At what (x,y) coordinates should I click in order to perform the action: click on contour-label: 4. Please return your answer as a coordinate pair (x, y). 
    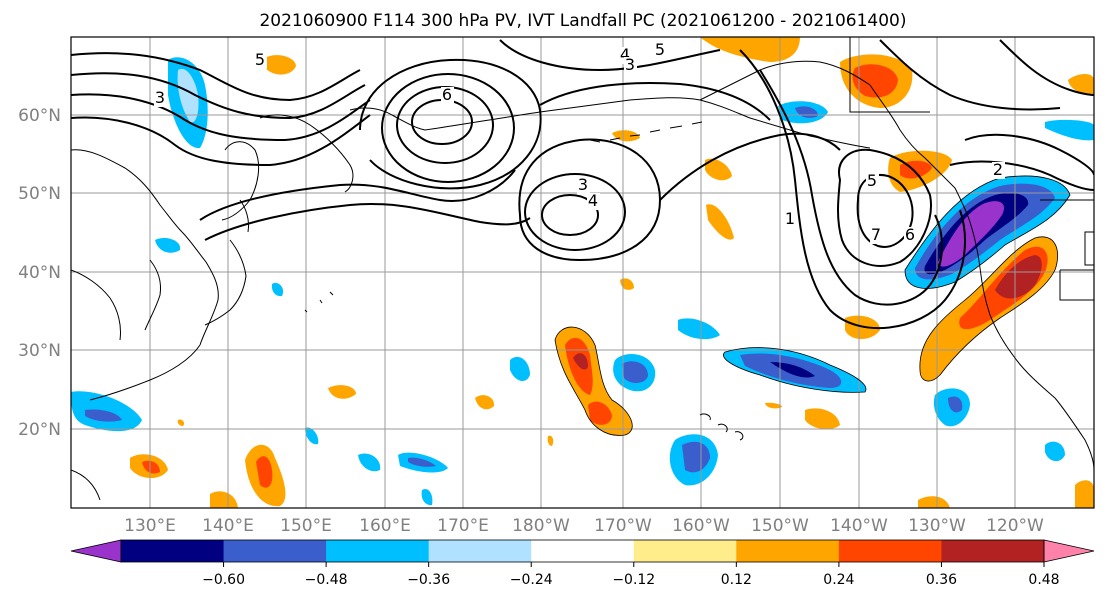
    Looking at the image, I should click on (593, 200).